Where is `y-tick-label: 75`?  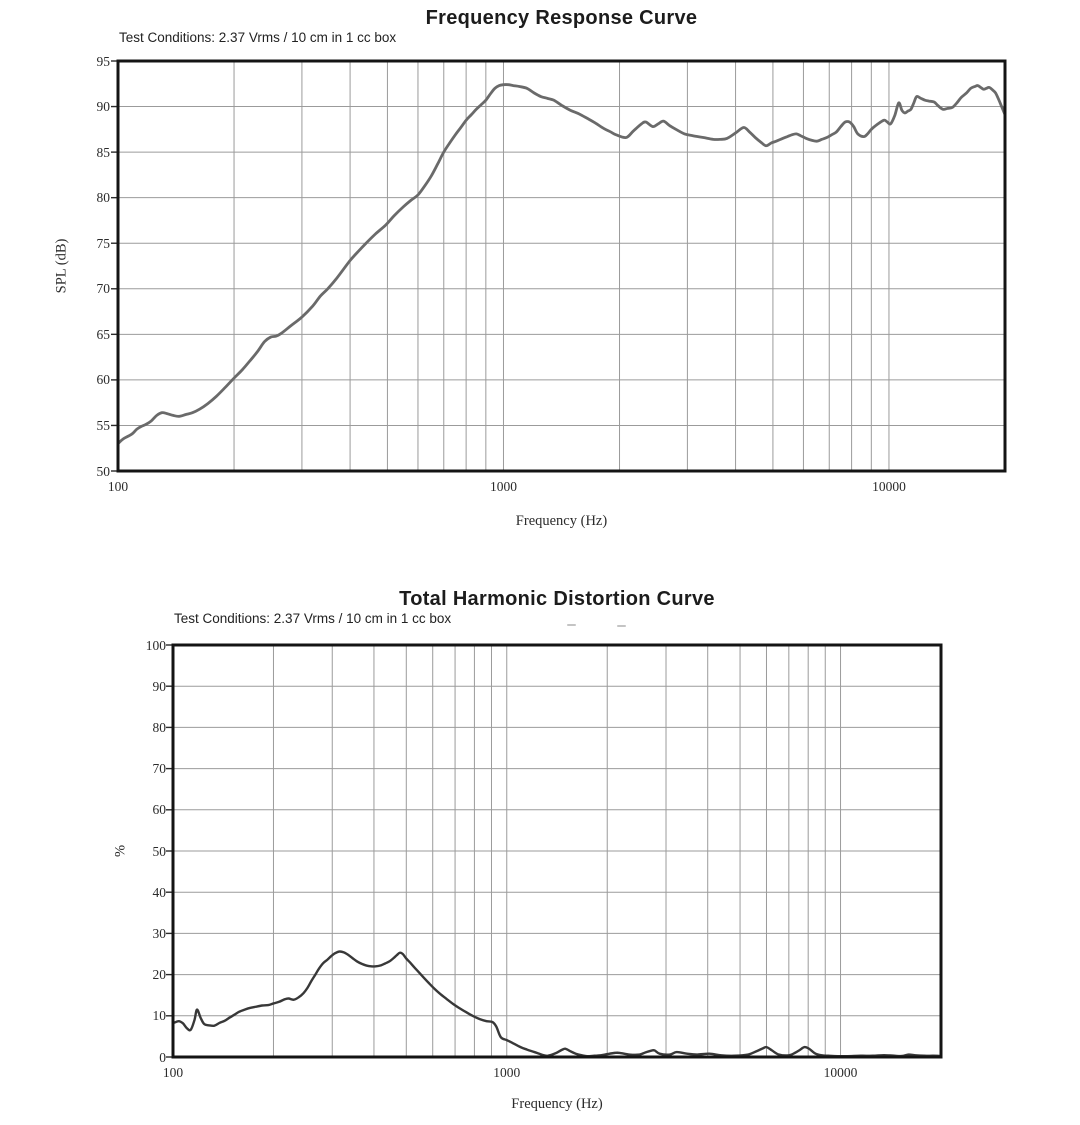 y-tick-label: 75 is located at coordinates (103, 243).